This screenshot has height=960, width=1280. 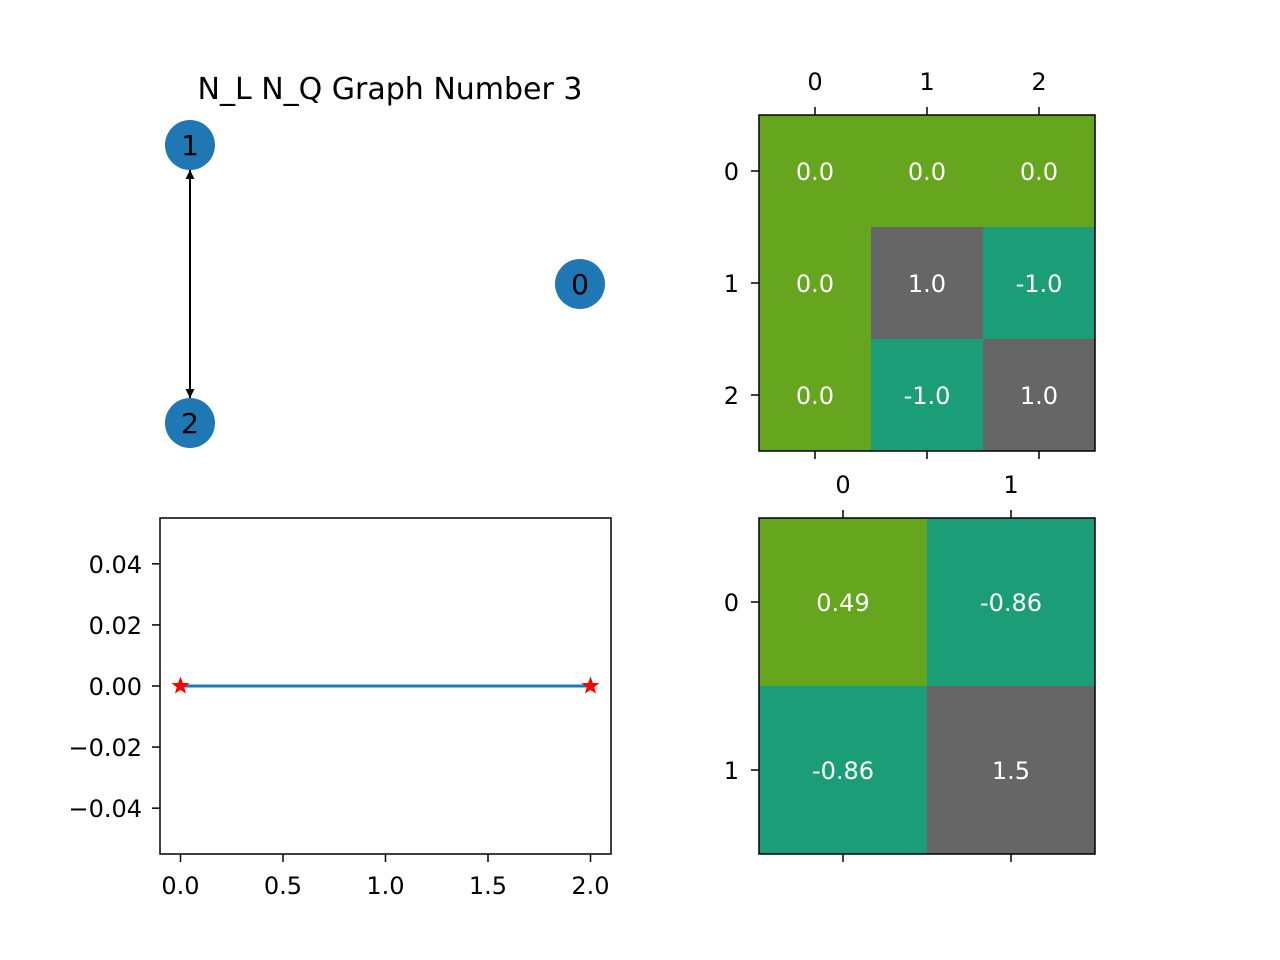 I want to click on heat-cell-label-2-0: 0.0, so click(x=815, y=396).